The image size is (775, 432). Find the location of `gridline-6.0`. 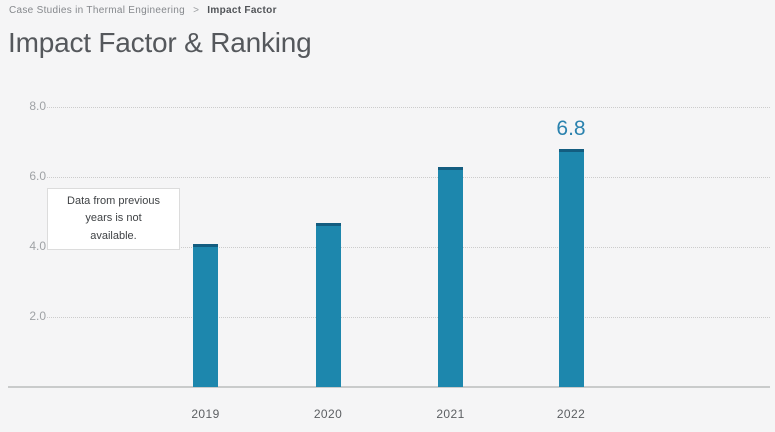

gridline-6.0 is located at coordinates (408, 177).